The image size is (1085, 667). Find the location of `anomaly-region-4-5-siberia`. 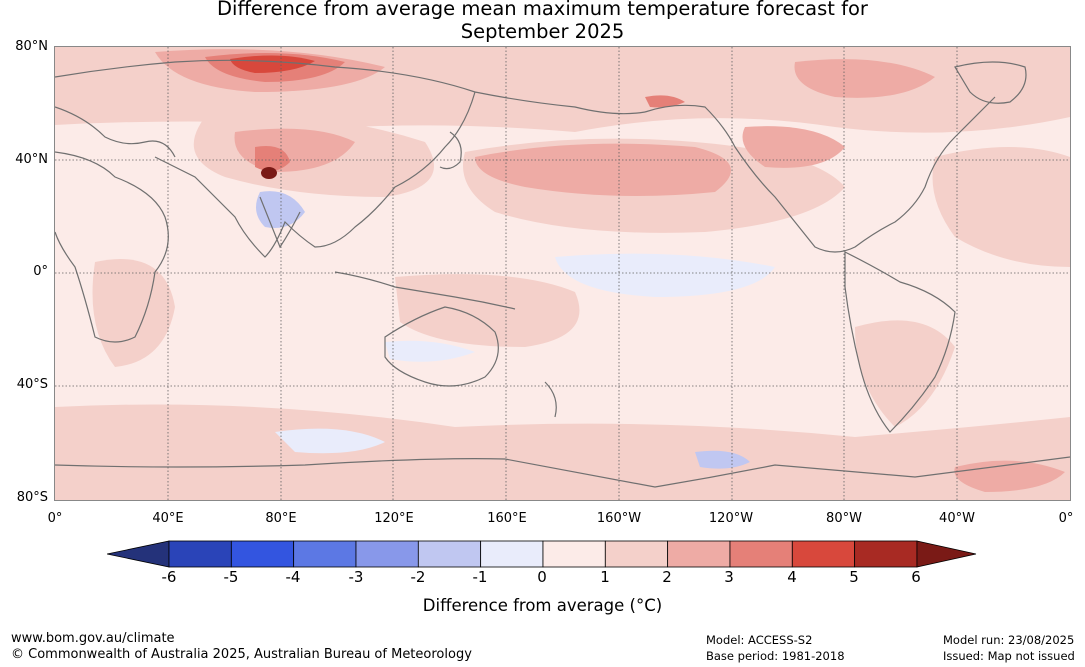

anomaly-region-4-5-siberia is located at coordinates (272, 64).